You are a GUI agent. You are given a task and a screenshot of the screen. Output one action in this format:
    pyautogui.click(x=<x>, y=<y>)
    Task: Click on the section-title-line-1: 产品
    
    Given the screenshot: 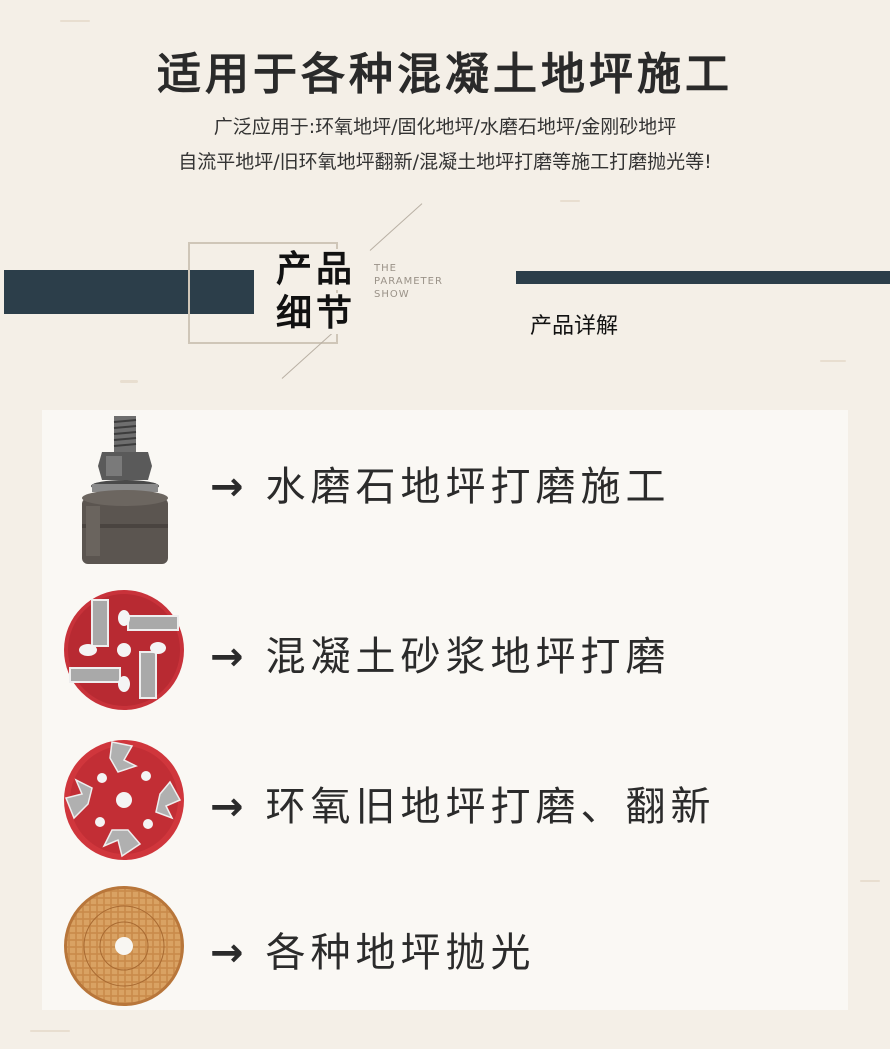 What is the action you would take?
    pyautogui.click(x=316, y=269)
    